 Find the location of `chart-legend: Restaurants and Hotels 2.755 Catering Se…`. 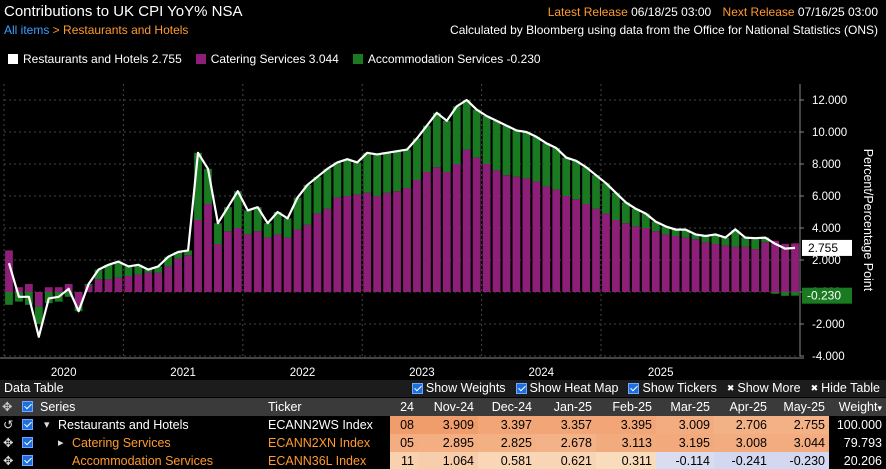

chart-legend: Restaurants and Hotels 2.755 Catering Se… is located at coordinates (274, 59).